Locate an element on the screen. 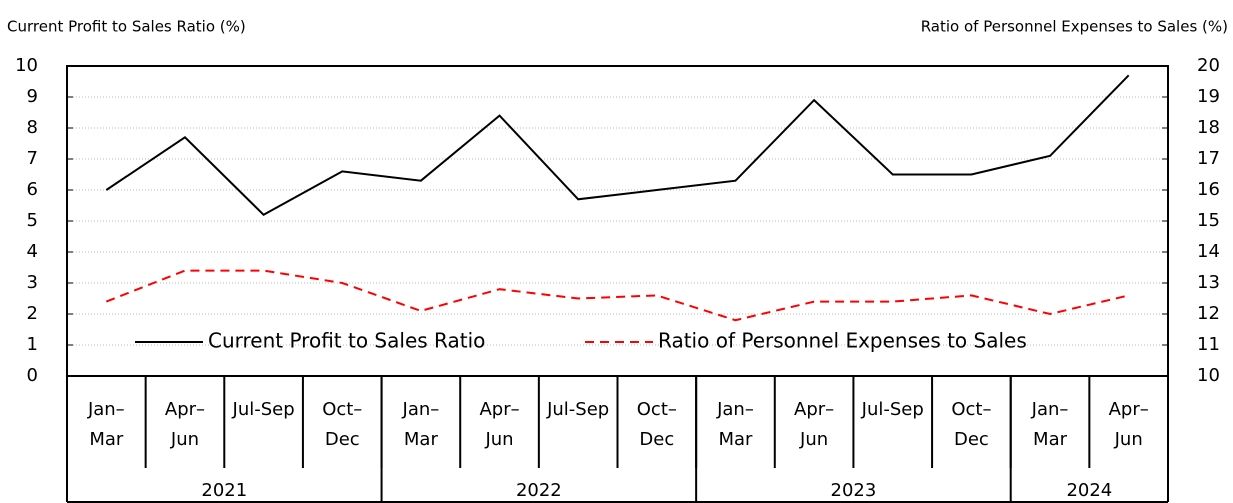 The height and width of the screenshot is (503, 1233). year-label: 2021 is located at coordinates (224, 490).